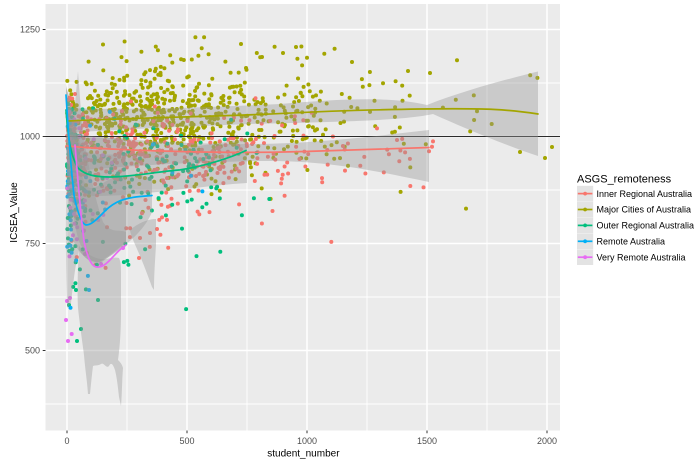 The image size is (700, 471). Describe the element at coordinates (30, 30) in the screenshot. I see `svg-text: 1250` at that location.